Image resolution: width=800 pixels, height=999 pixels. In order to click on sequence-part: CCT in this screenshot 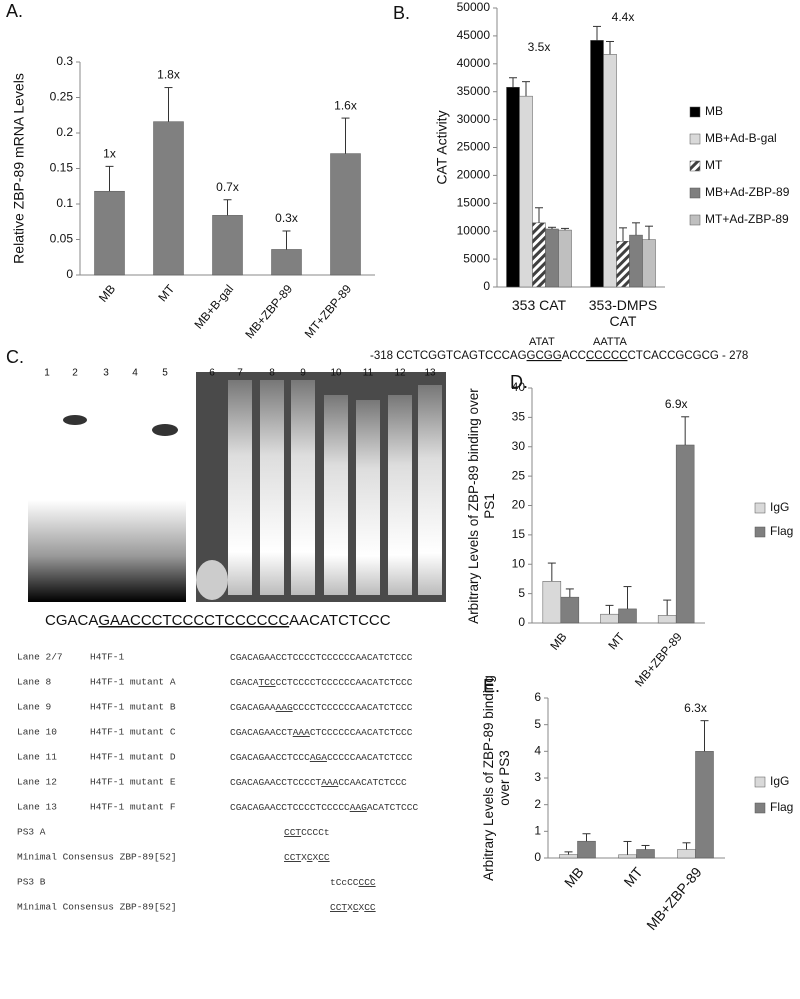, I will do `click(292, 857)`.